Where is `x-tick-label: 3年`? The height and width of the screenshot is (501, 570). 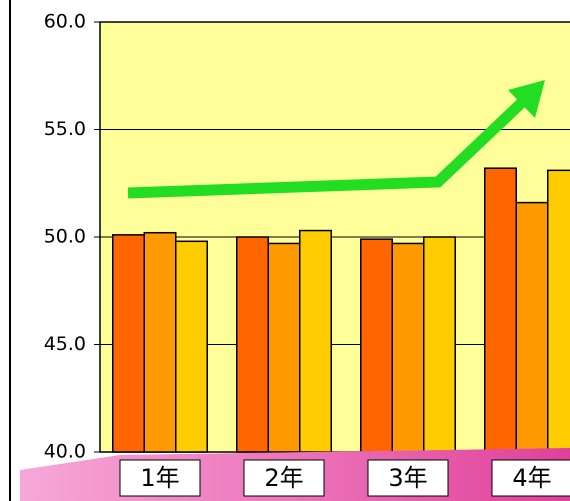
x-tick-label: 3年 is located at coordinates (407, 478).